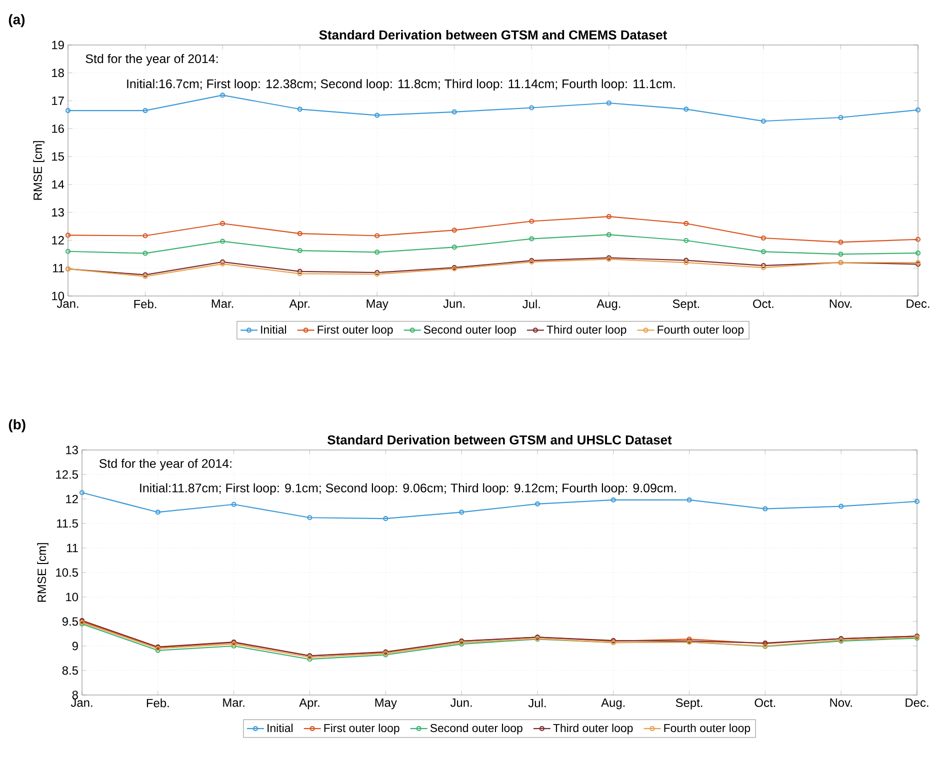 The width and height of the screenshot is (937, 764). I want to click on chart-title: Standard Derivation between GTSM and CMEMS Dataset, so click(493, 35).